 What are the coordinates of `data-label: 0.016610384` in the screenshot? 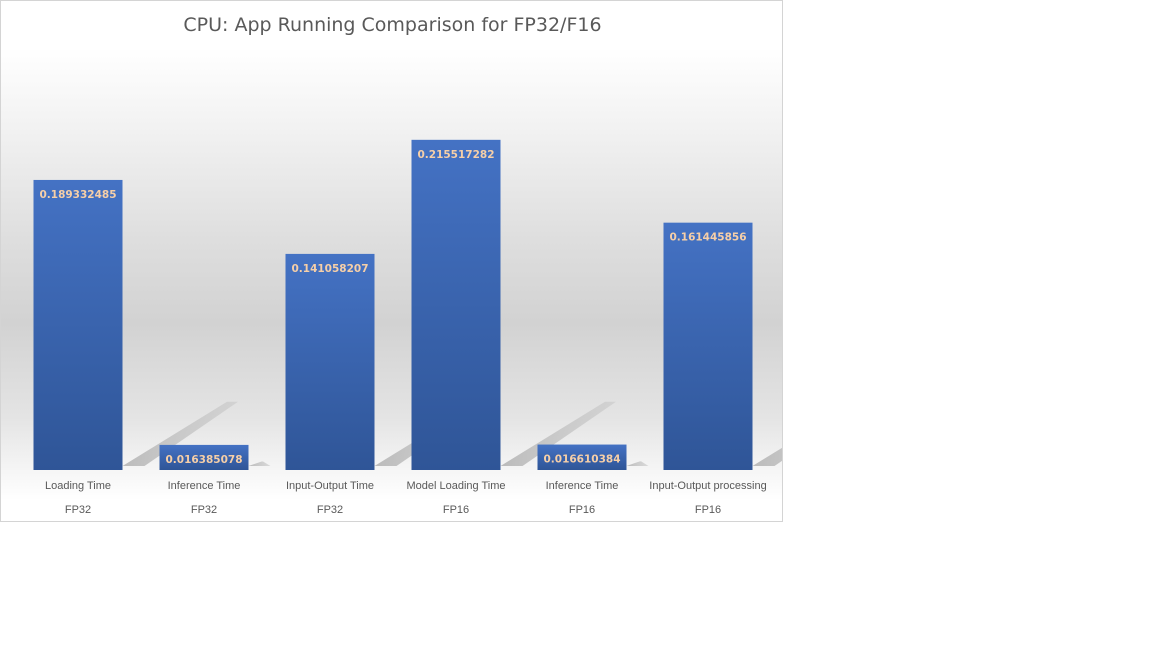 It's located at (581, 460).